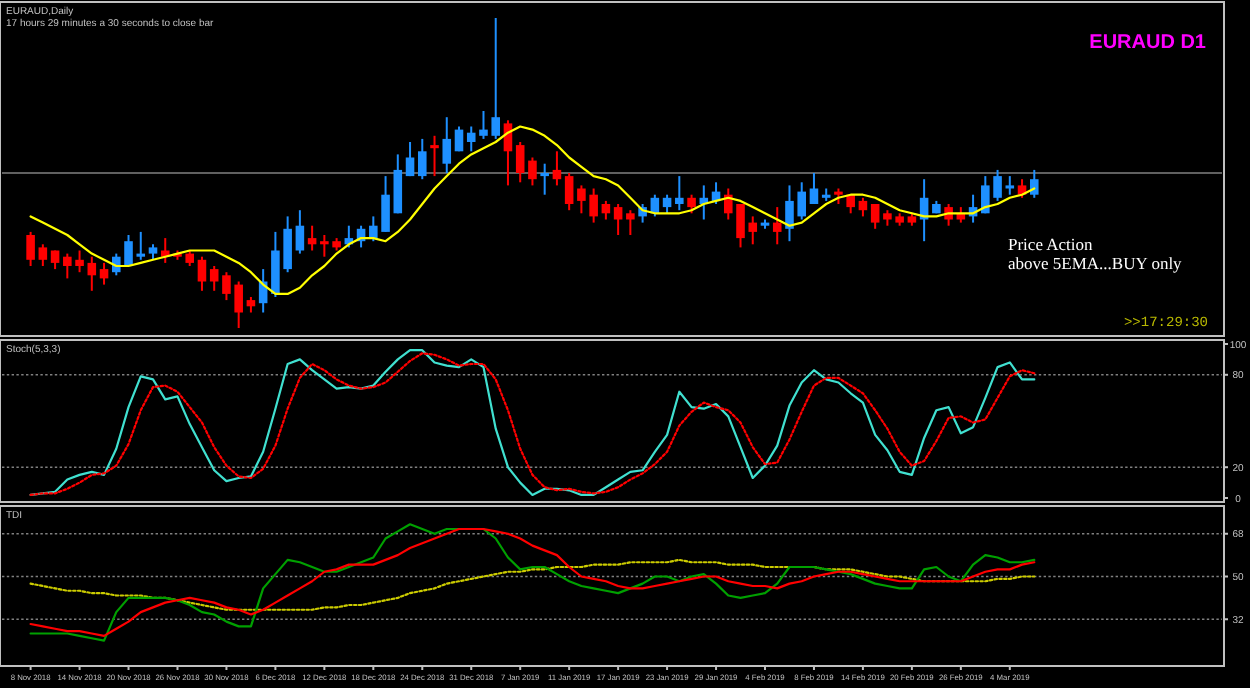  What do you see at coordinates (532, 584) in the screenshot?
I see `line-series` at bounding box center [532, 584].